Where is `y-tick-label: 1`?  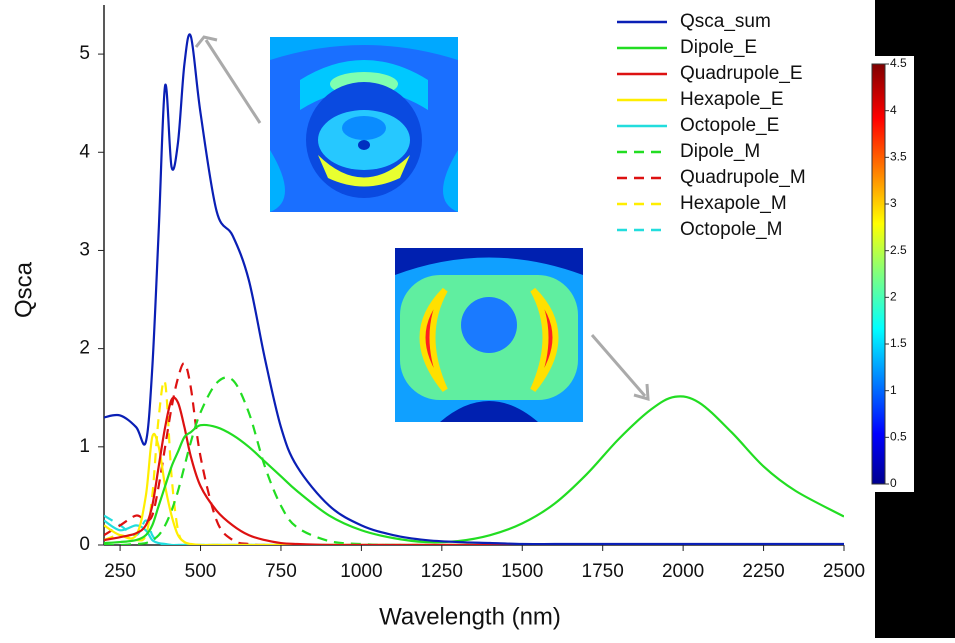 y-tick-label: 1 is located at coordinates (84, 446).